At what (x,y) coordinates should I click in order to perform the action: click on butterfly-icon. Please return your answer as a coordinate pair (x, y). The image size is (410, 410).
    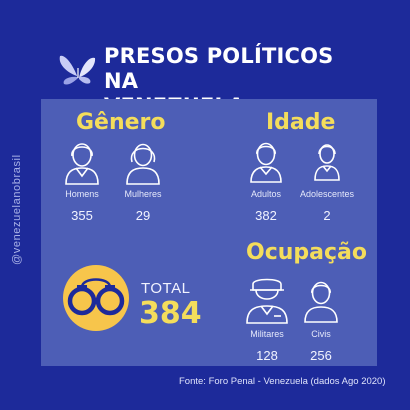
    Looking at the image, I should click on (77, 70).